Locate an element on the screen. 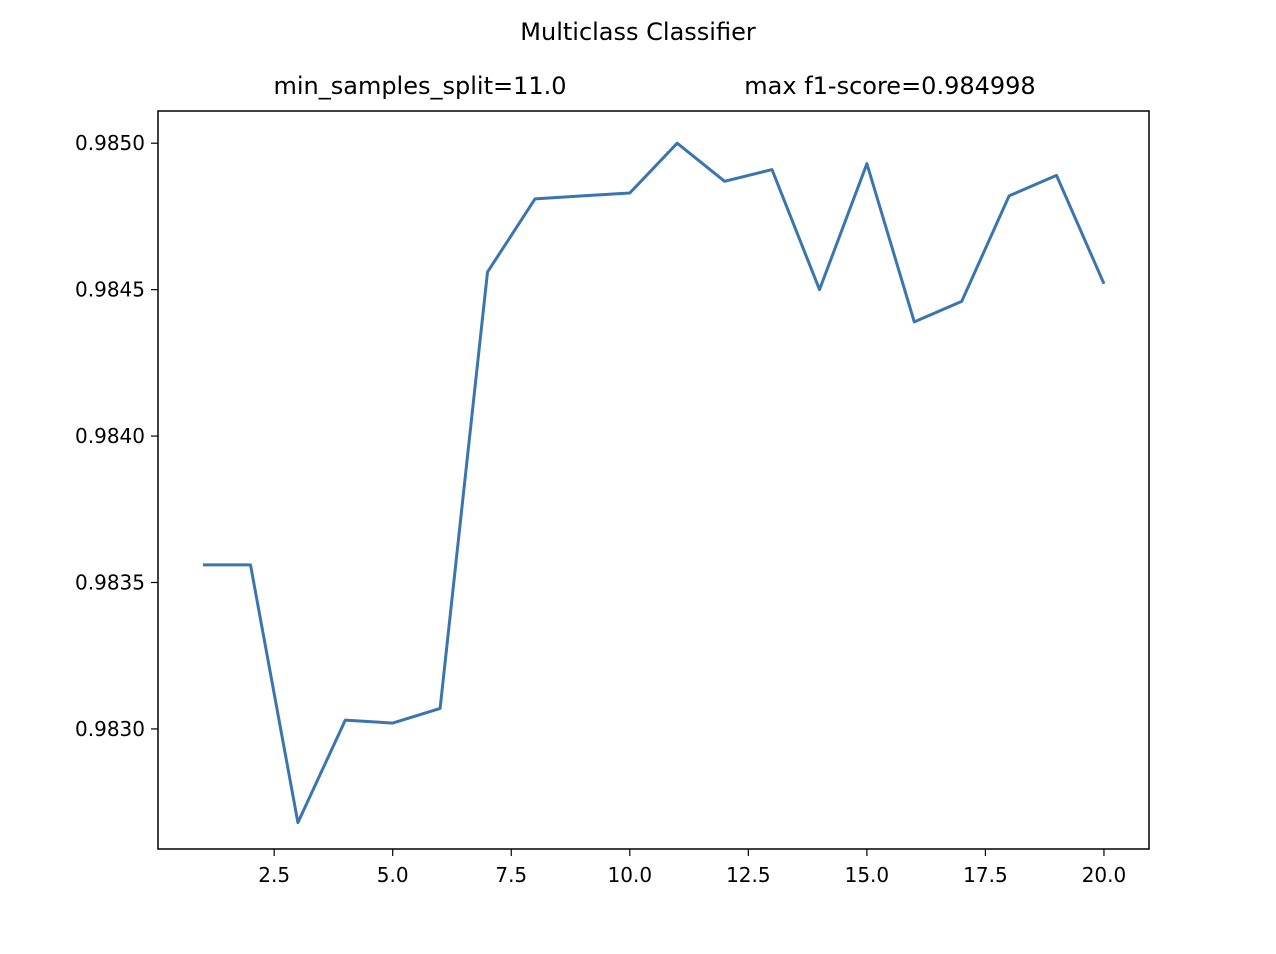  x-tick-label: 17.5 is located at coordinates (985, 875).